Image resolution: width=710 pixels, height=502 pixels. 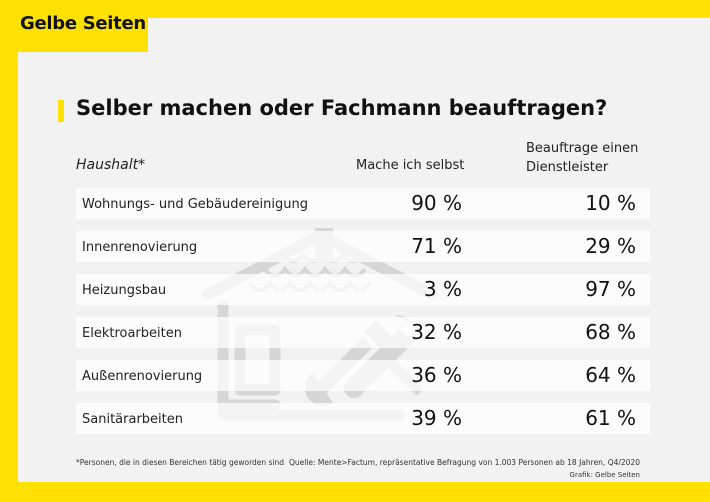 What do you see at coordinates (140, 247) in the screenshot?
I see `row-label: Innenrenovierung` at bounding box center [140, 247].